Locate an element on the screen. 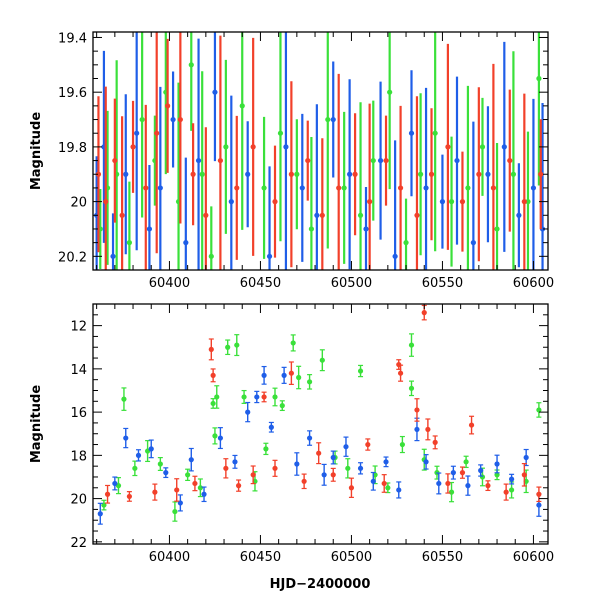 The image size is (600, 600). x-tick-label: 60400 is located at coordinates (169, 283).